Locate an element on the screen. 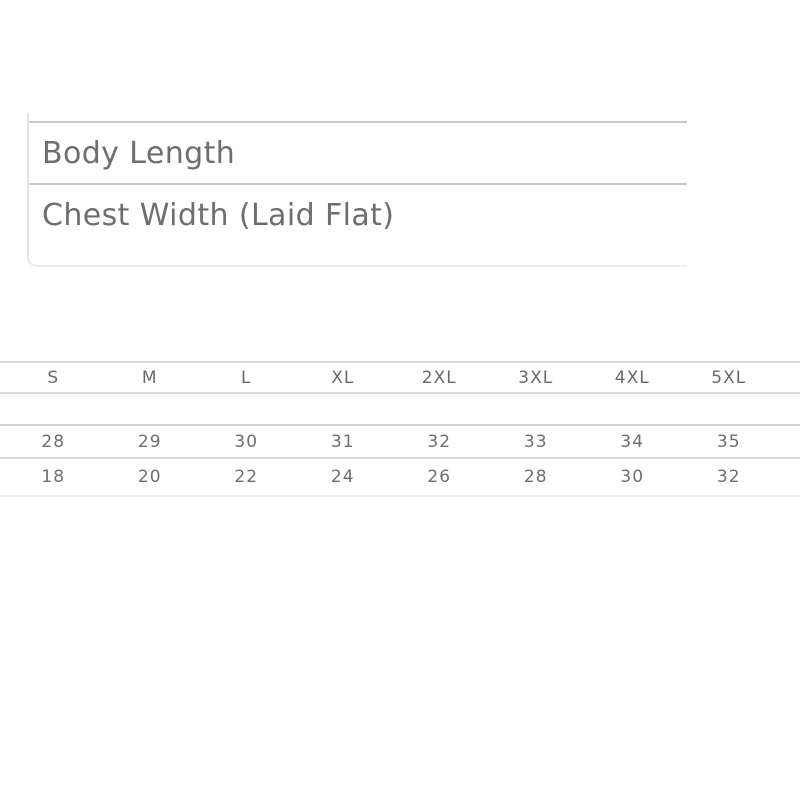 This screenshot has width=800, height=800. body-length-value-xl: 31 is located at coordinates (342, 441).